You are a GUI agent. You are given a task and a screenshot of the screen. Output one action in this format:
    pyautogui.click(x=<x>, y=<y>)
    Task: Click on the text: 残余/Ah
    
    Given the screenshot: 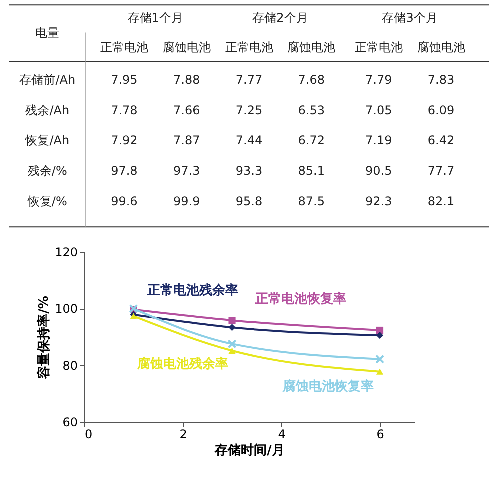 What is the action you would take?
    pyautogui.click(x=48, y=110)
    